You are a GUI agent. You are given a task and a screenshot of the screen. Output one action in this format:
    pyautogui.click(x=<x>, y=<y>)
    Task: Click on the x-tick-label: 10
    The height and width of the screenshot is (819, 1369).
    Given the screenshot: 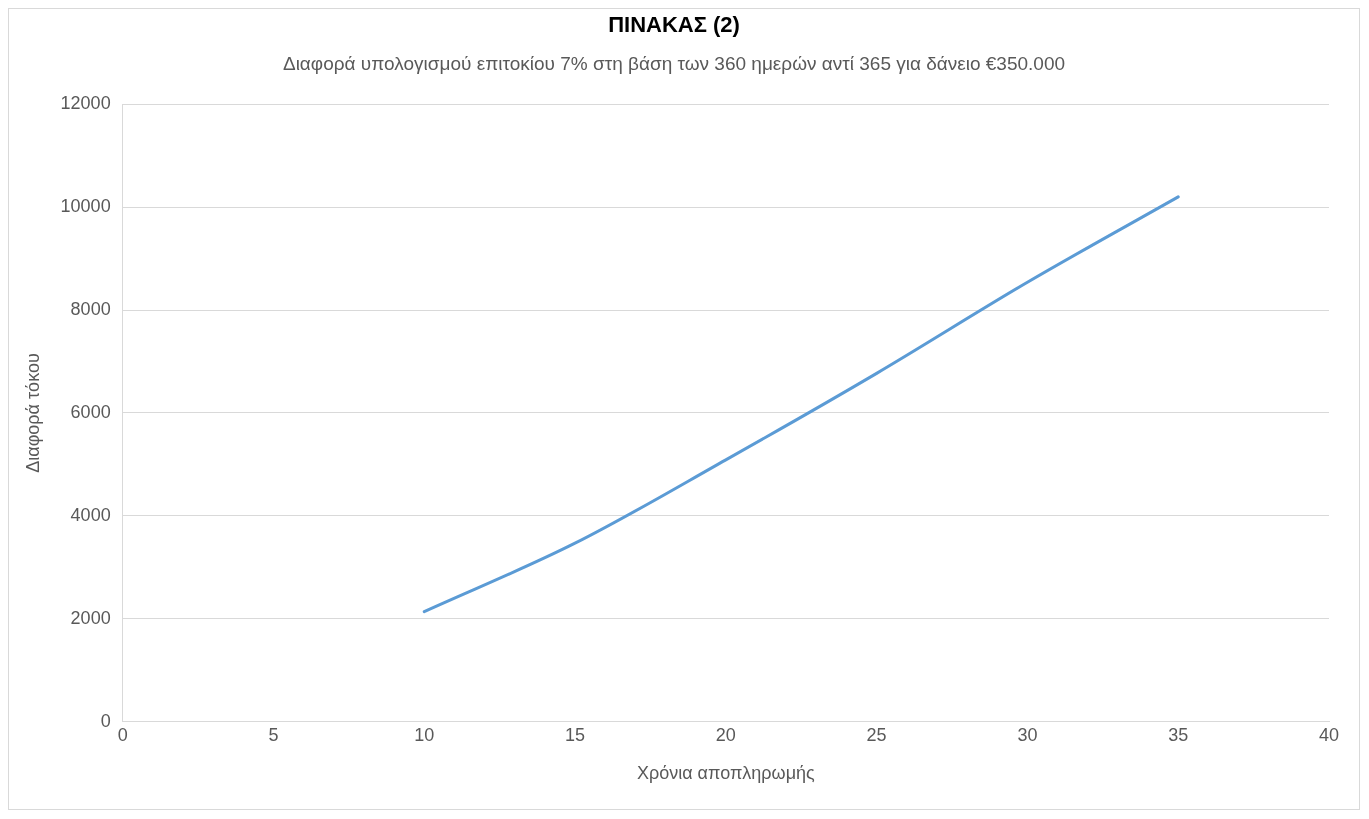 What is the action you would take?
    pyautogui.click(x=424, y=734)
    